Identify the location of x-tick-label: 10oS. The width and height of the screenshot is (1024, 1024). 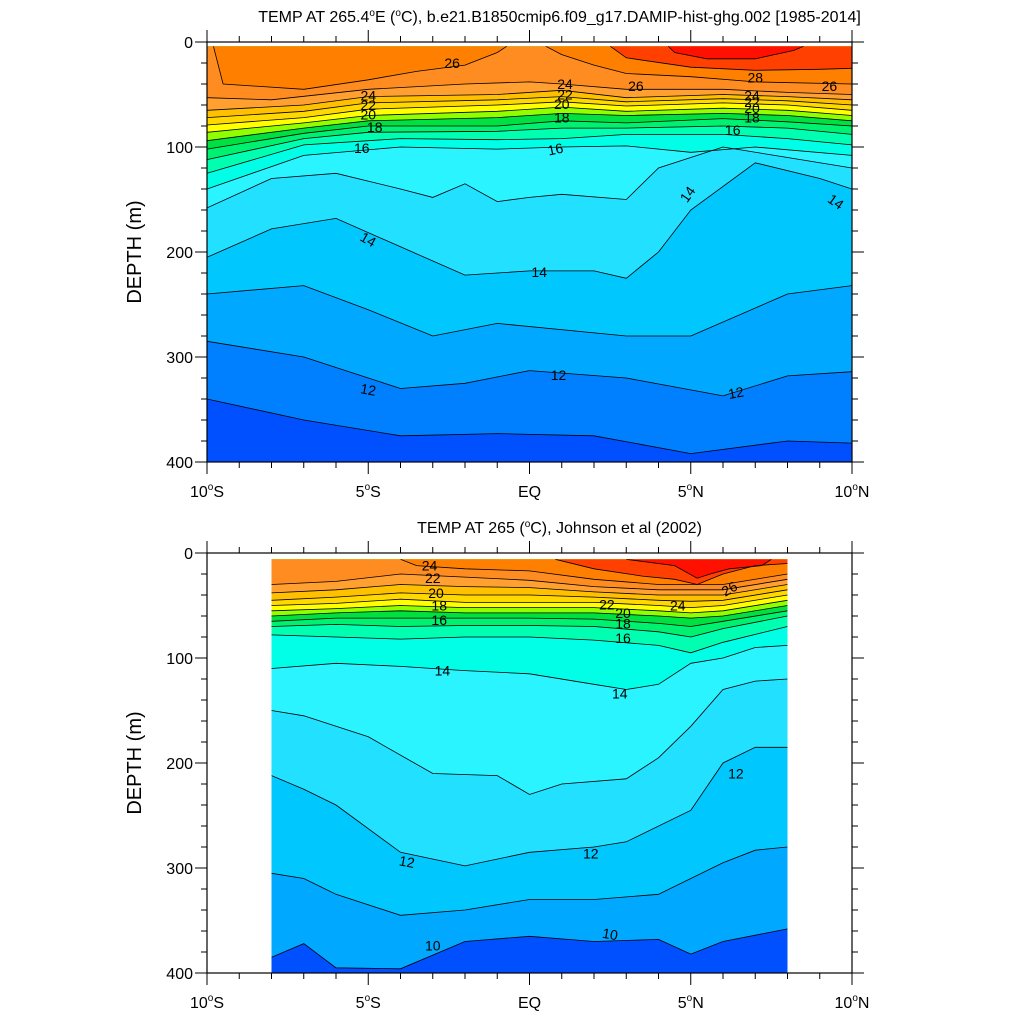
(207, 1002).